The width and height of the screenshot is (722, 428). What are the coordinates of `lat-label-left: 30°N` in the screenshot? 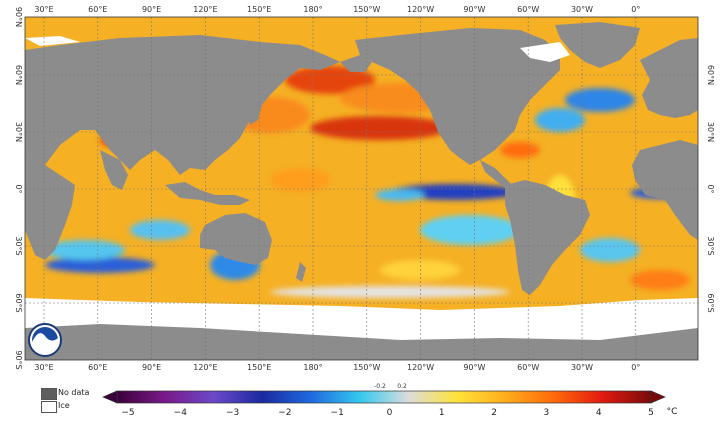 It's located at (18, 132).